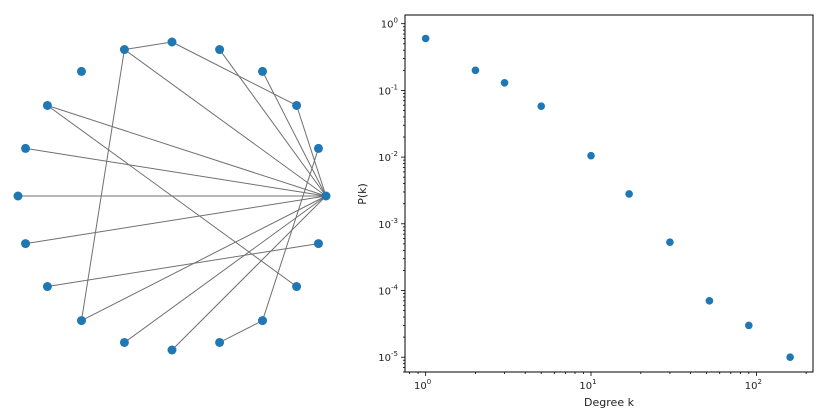 The width and height of the screenshot is (825, 420). I want to click on y-tick-label: 10⁻³, so click(388, 224).